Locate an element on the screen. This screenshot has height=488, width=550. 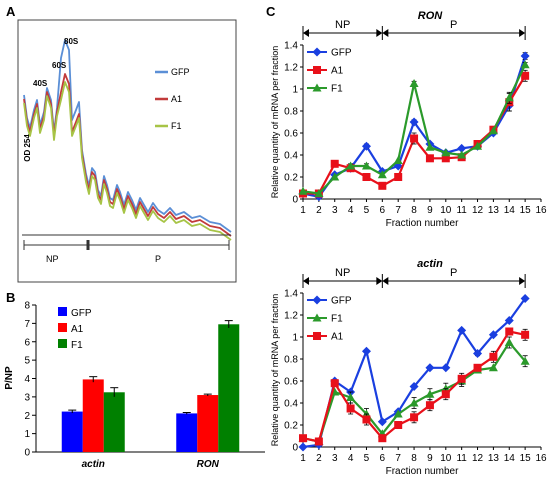
b-ytick-label: 4 is located at coordinates (27, 379).